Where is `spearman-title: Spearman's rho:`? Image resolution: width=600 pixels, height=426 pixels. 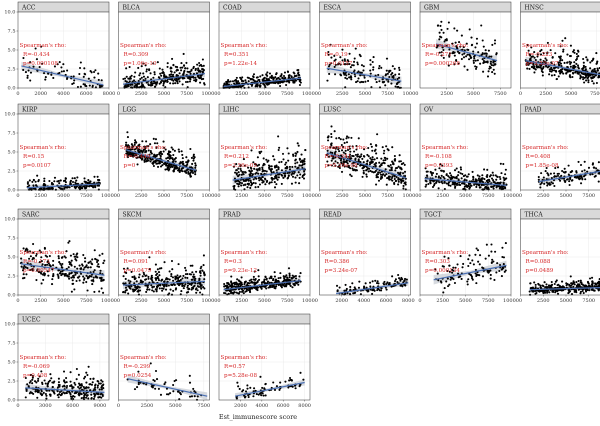 spearman-title: Spearman's rho: is located at coordinates (143, 46).